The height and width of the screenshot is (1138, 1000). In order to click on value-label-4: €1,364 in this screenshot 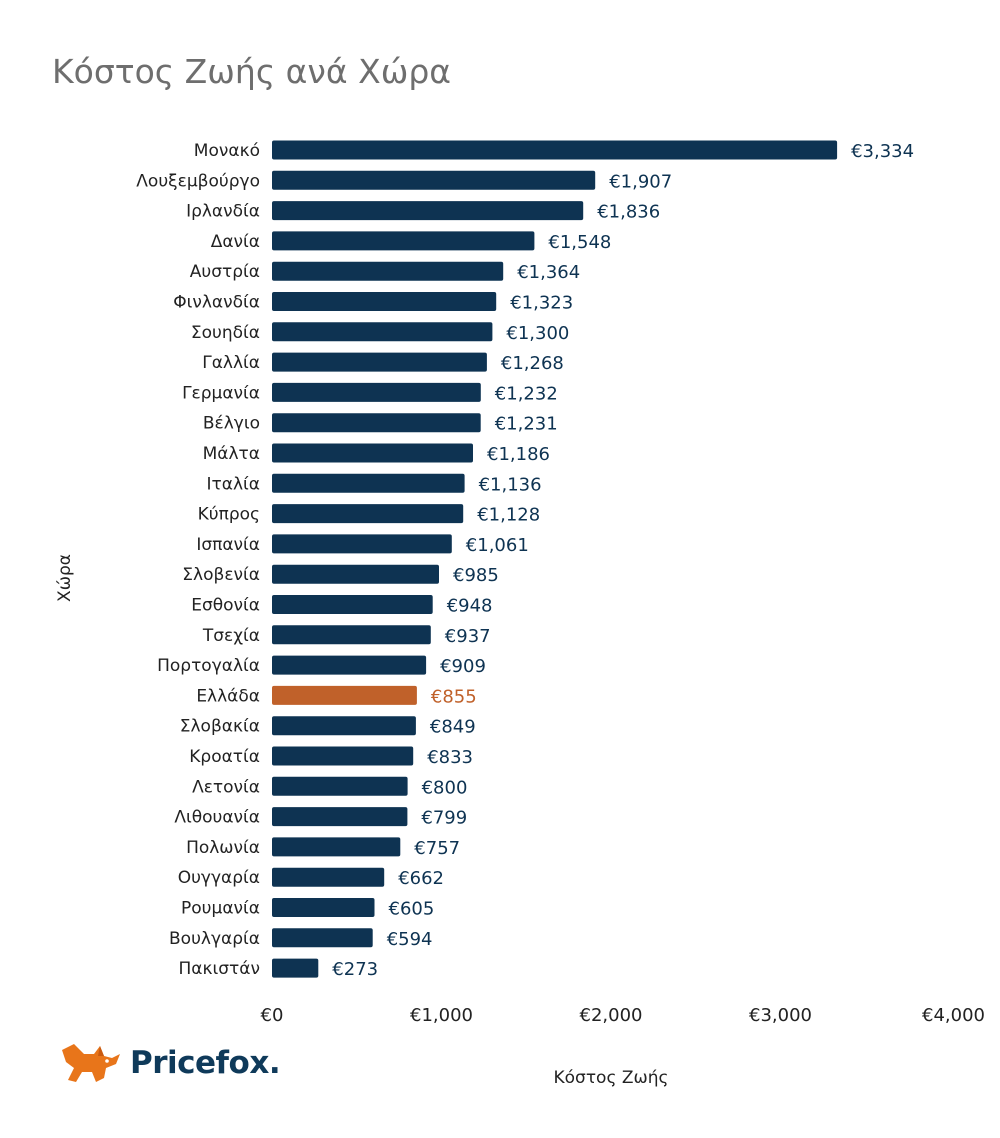, I will do `click(548, 272)`.